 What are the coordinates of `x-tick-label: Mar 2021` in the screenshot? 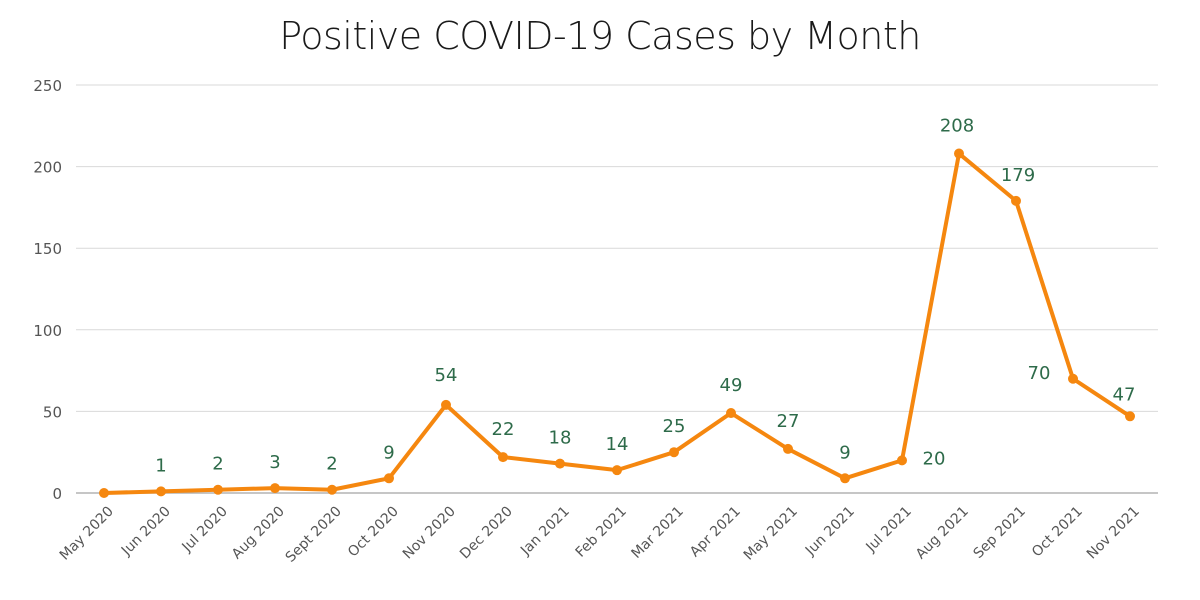 It's located at (657, 533).